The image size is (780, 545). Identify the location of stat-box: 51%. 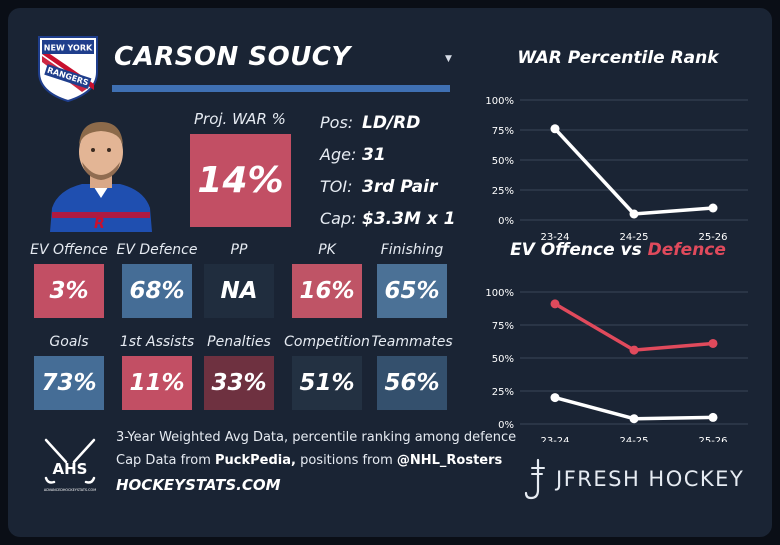
(327, 383).